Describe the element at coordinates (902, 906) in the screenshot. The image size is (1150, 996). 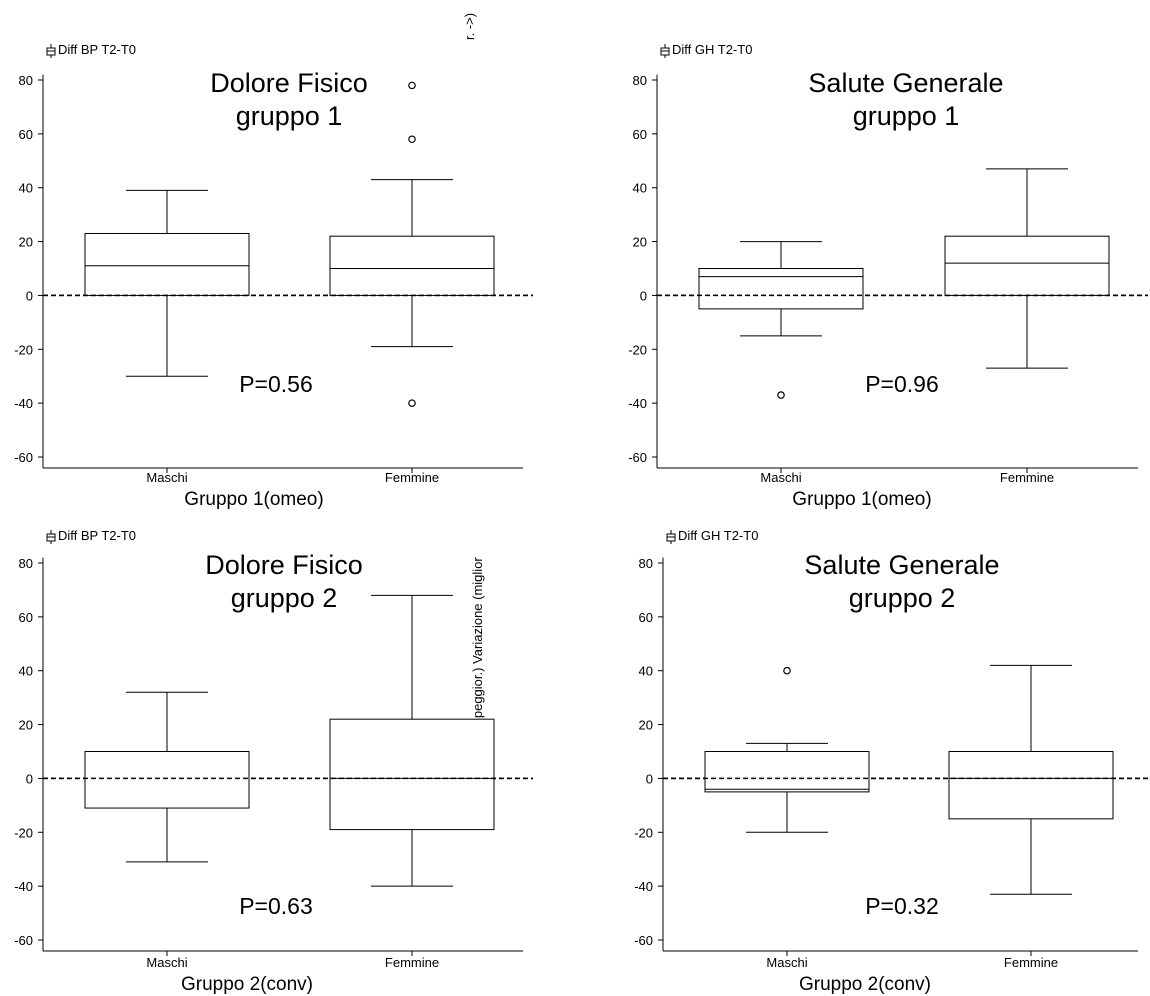
I see `p-value-annotation: P=0.32` at that location.